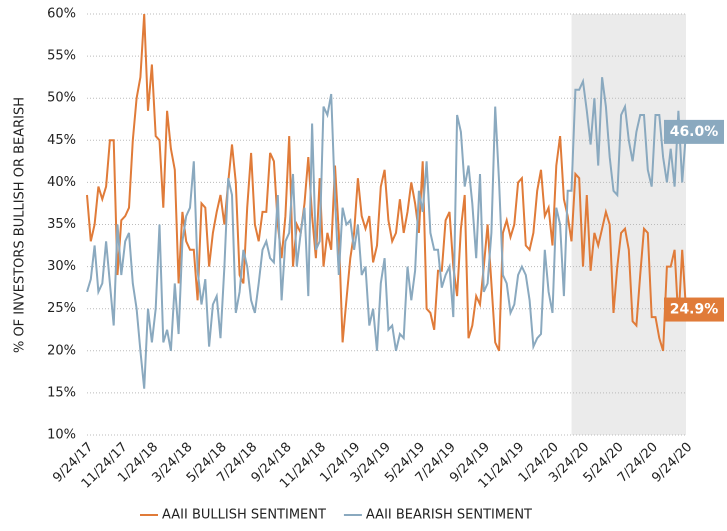  I want to click on annotation-label: 24.9%, so click(694, 310).